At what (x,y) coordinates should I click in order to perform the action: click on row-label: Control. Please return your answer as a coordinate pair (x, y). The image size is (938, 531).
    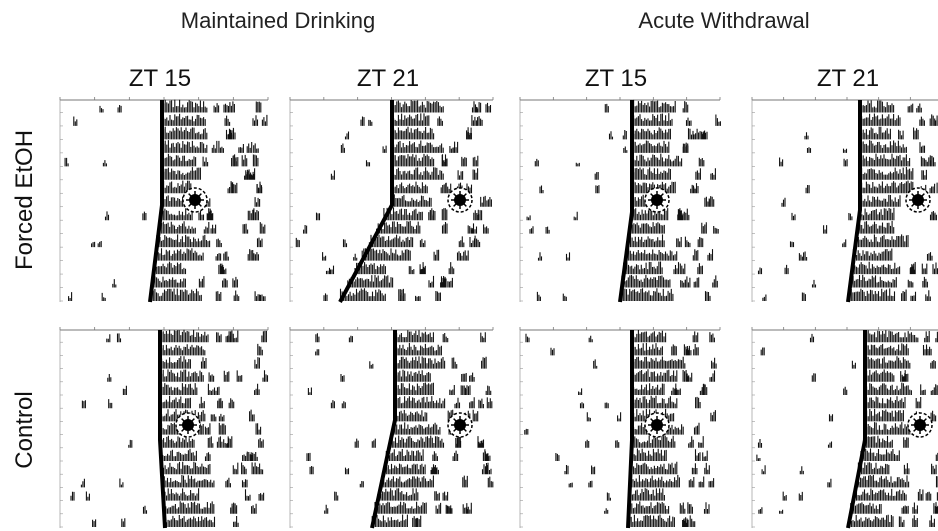
    Looking at the image, I should click on (24, 429).